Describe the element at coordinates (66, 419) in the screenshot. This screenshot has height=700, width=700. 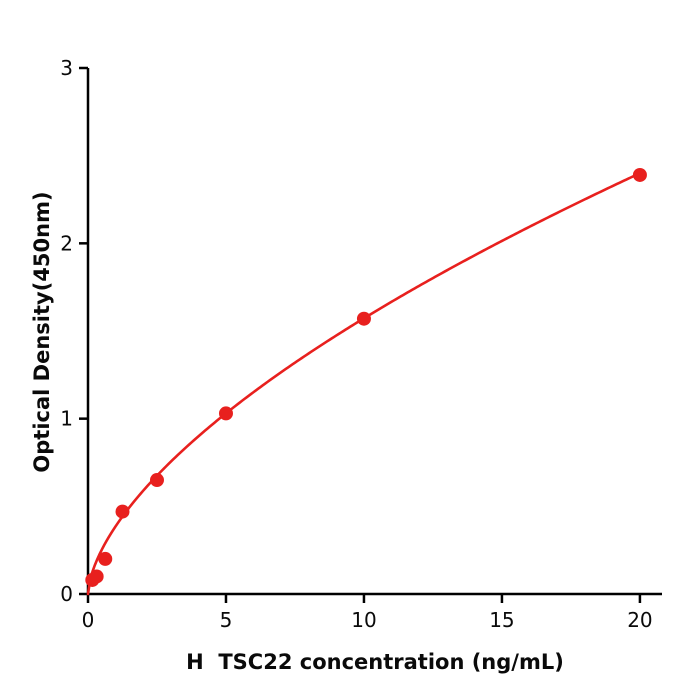
I see `y-tick-label: 1` at that location.